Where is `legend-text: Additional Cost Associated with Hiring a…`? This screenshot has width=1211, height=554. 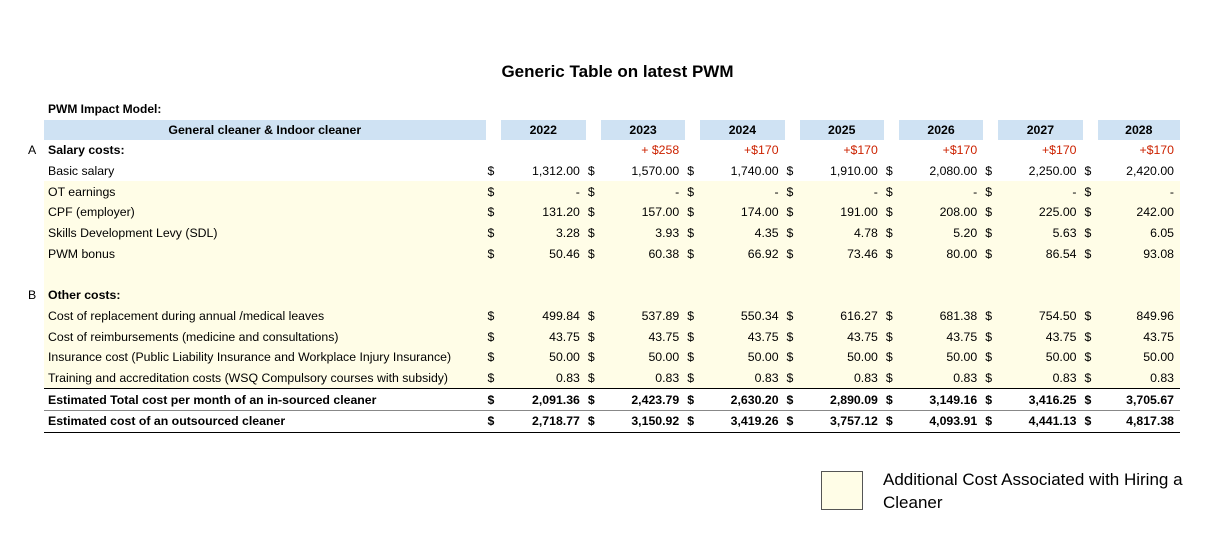
legend-text: Additional Cost Associated with Hiring a… is located at coordinates (1033, 491).